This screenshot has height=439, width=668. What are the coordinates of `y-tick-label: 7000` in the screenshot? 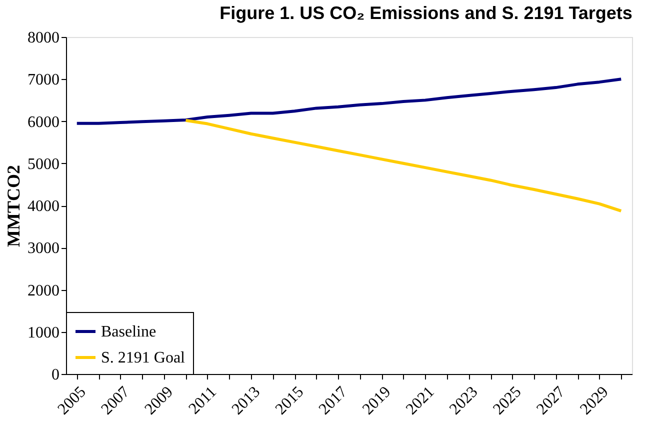 It's located at (44, 80).